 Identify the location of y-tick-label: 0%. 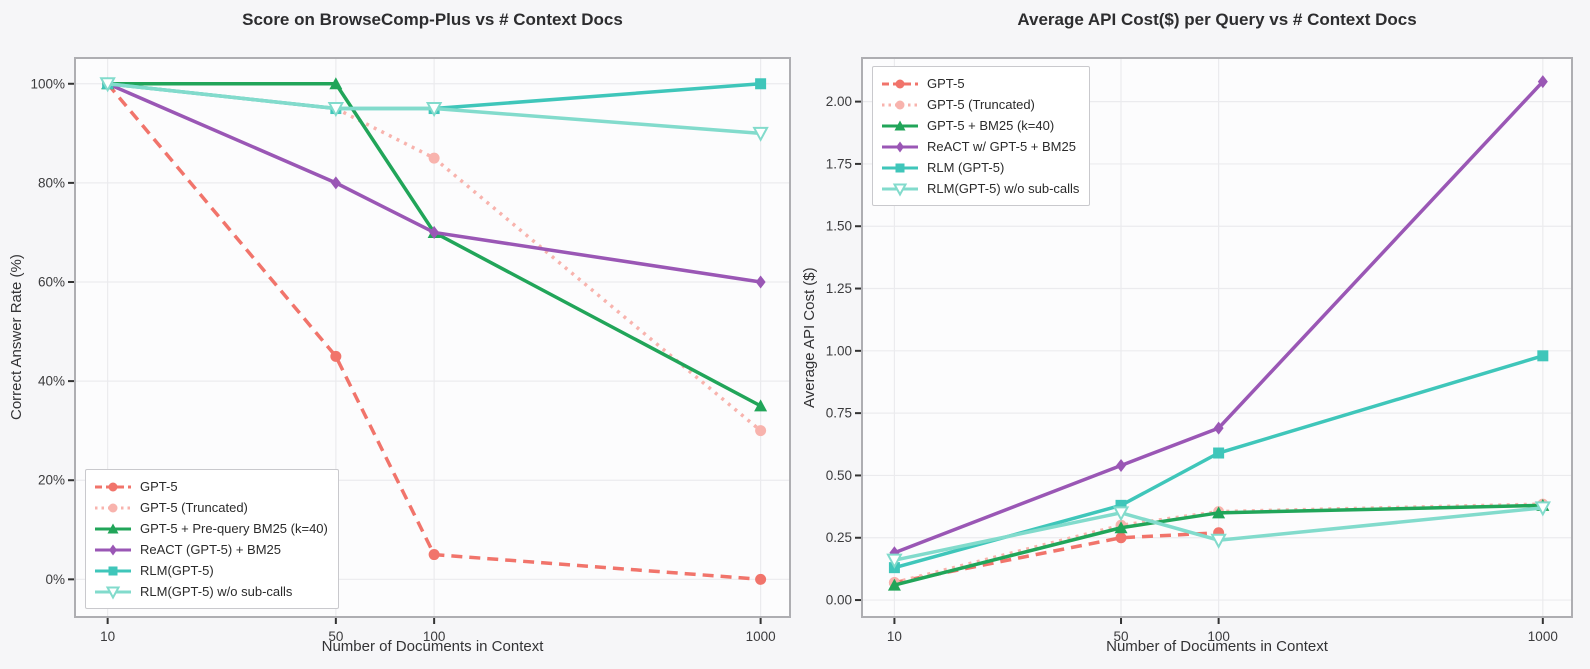
(55, 579).